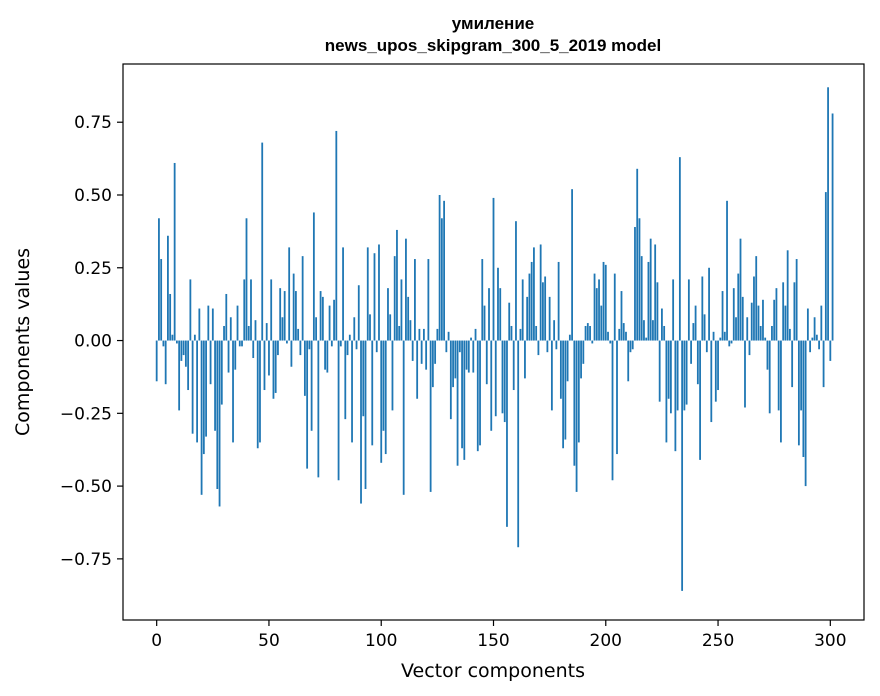 The width and height of the screenshot is (880, 696). I want to click on y-tick-label: −0.25, so click(86, 414).